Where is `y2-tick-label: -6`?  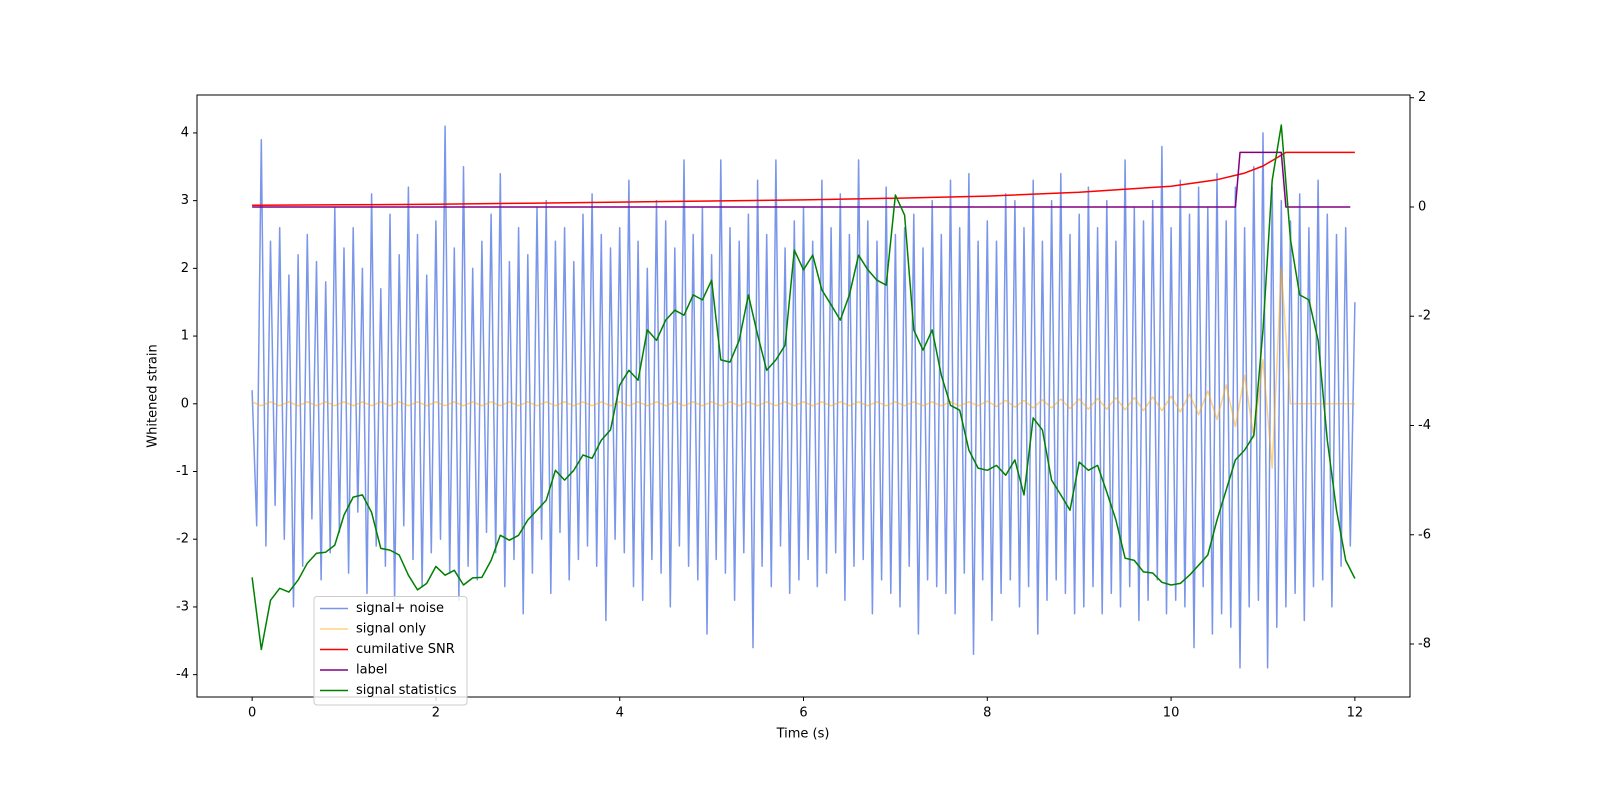
y2-tick-label: -6 is located at coordinates (1424, 534).